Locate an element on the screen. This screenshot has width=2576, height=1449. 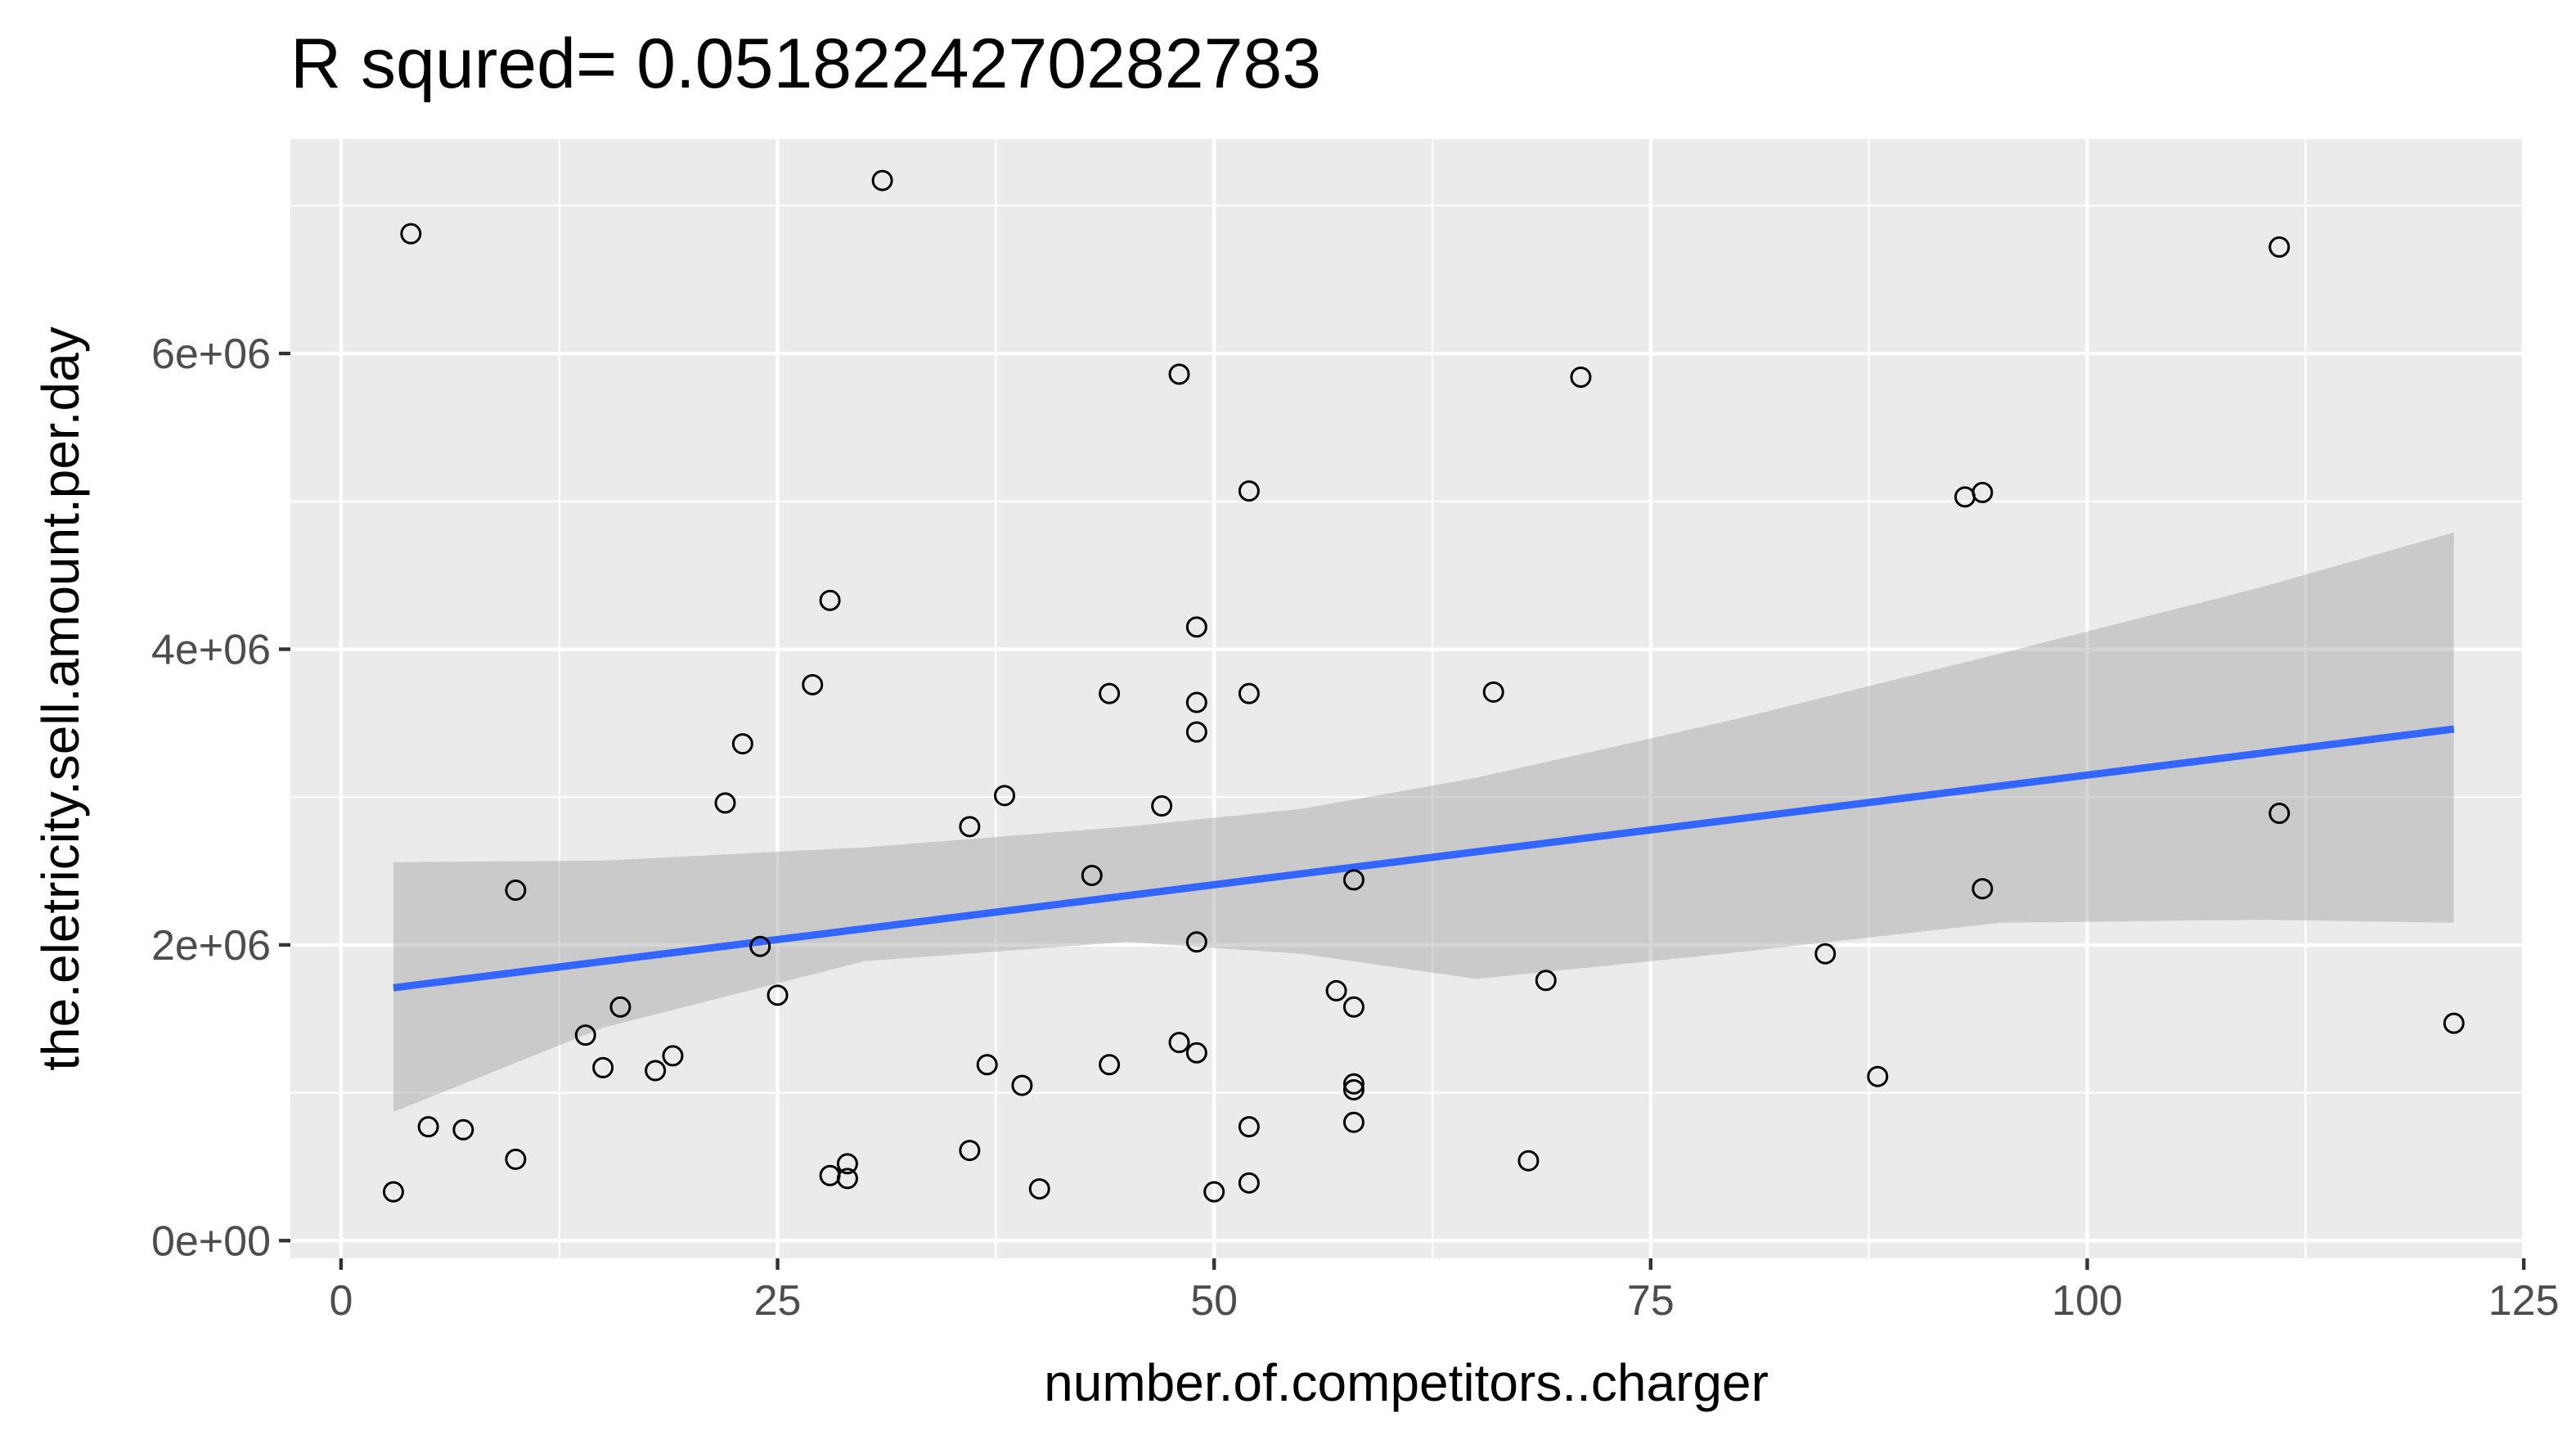
y-tick-label: 4e+06 is located at coordinates (211, 650).